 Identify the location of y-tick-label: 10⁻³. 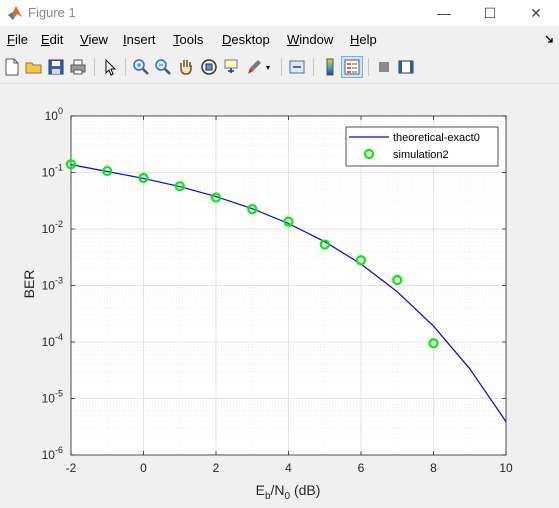
(52, 284).